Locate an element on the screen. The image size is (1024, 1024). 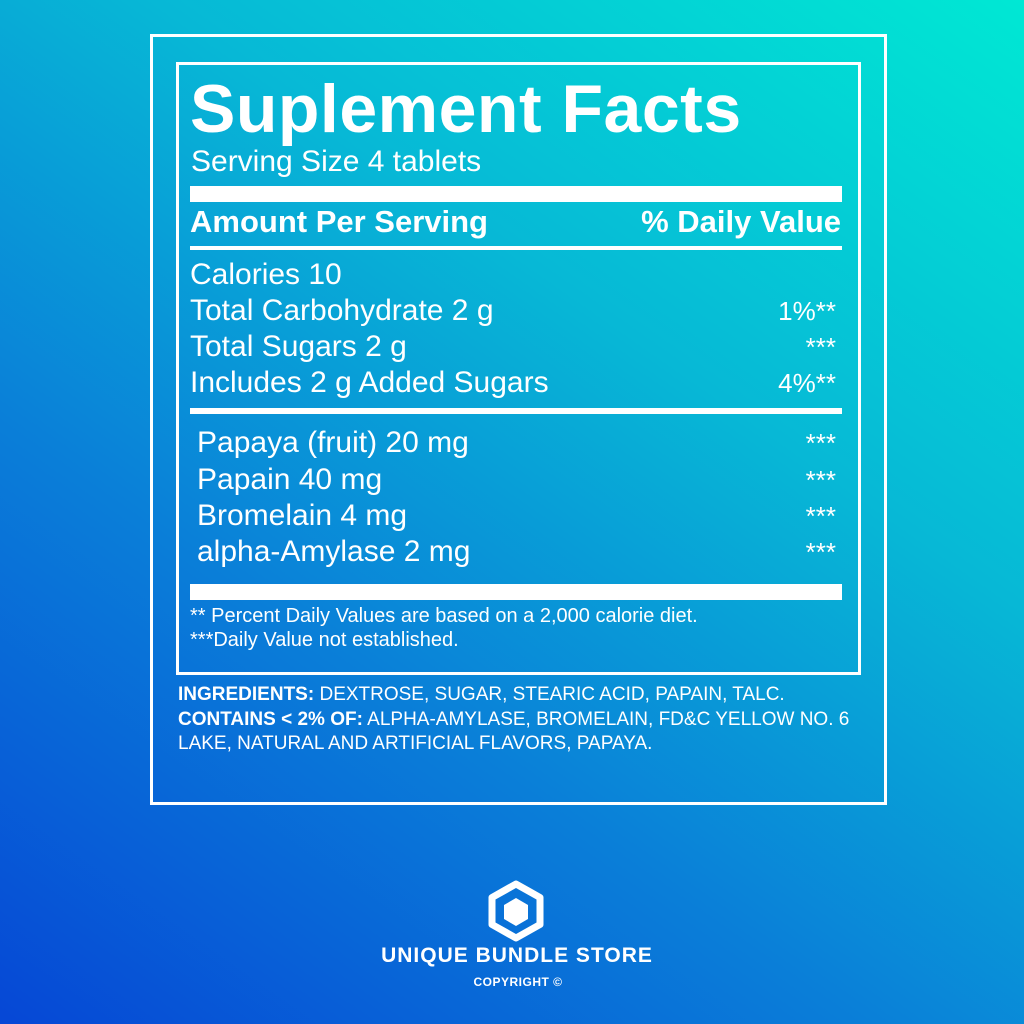
nutrient-row: Total Carbohydrate 2 g is located at coordinates (342, 310).